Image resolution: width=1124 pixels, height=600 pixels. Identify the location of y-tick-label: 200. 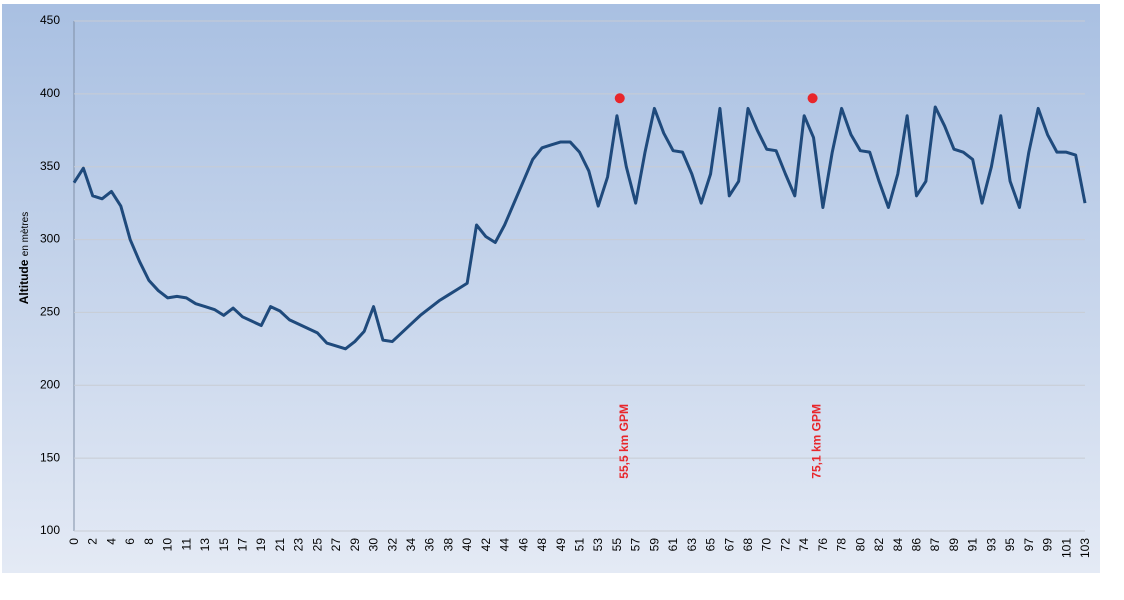
(50, 384).